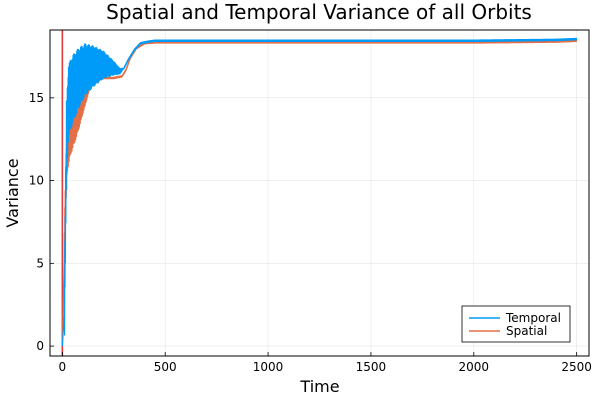  What do you see at coordinates (576, 367) in the screenshot?
I see `x-tick-label: 2500` at bounding box center [576, 367].